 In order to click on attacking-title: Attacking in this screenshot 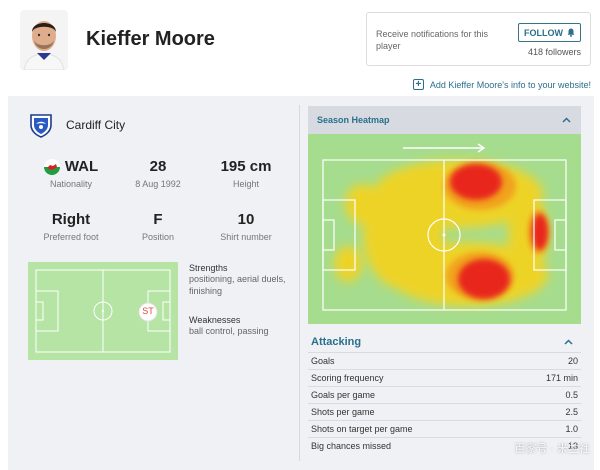, I will do `click(336, 342)`.